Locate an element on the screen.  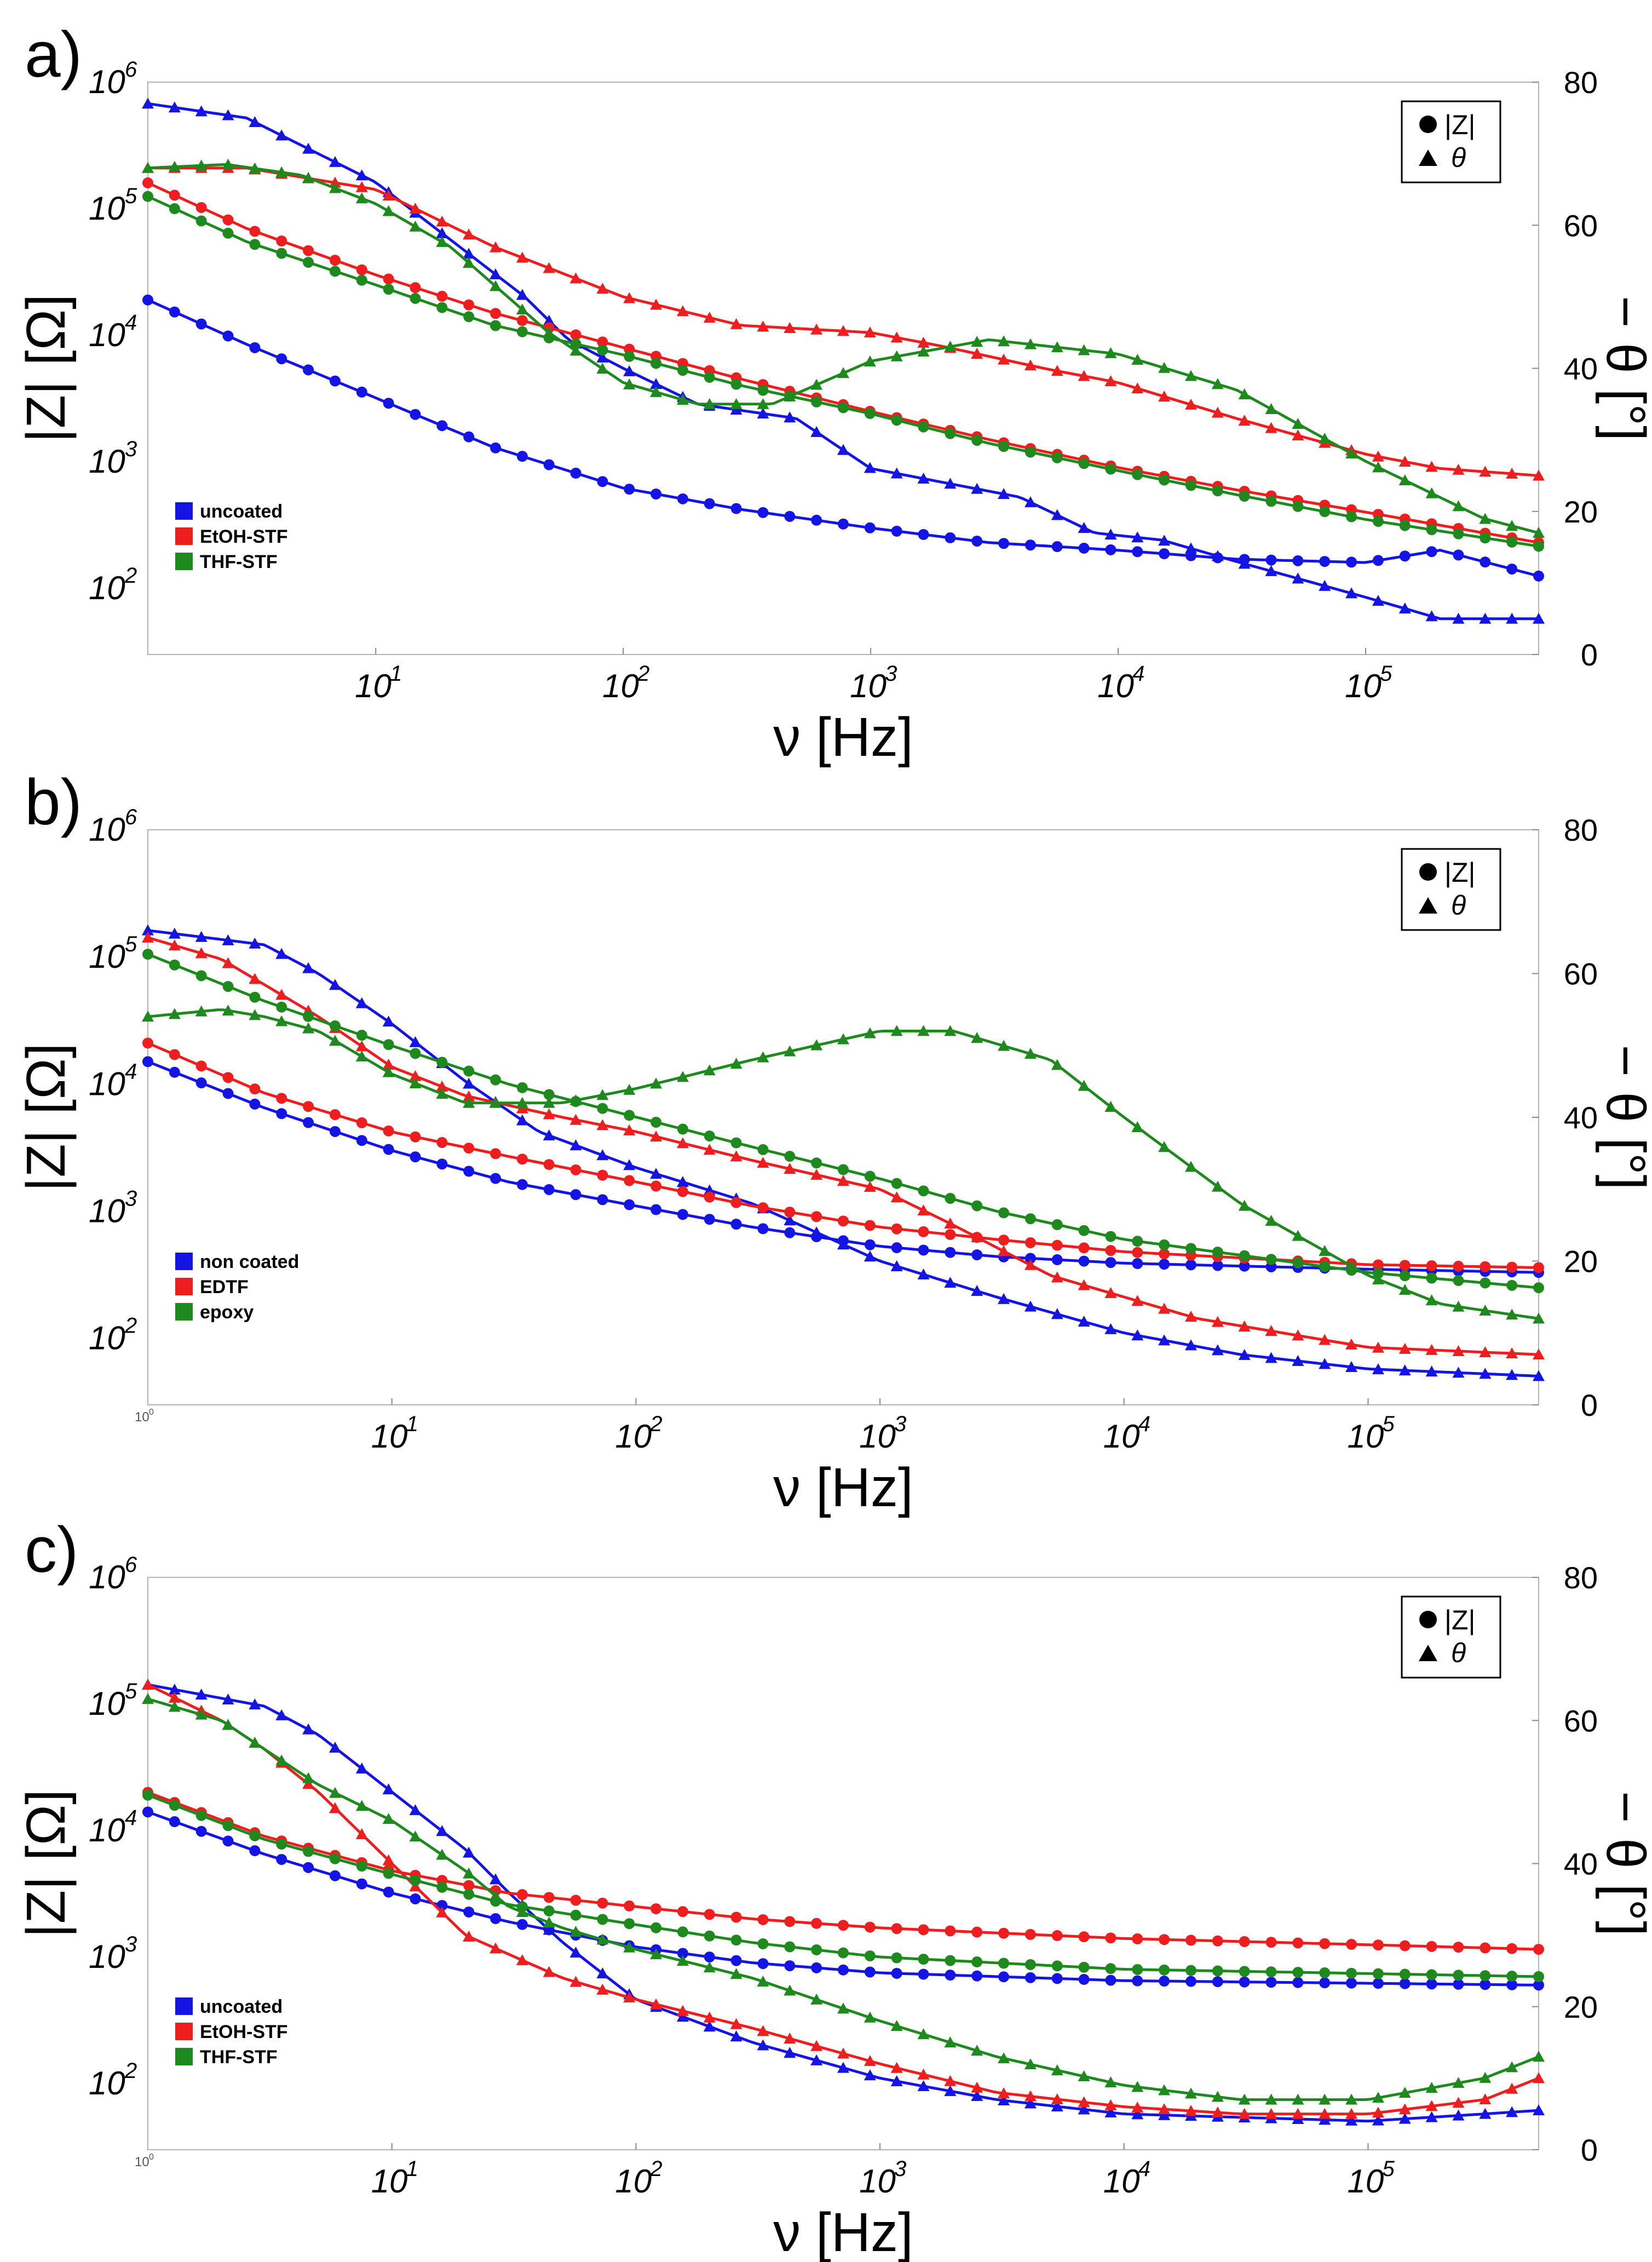
legend-swatch is located at coordinates (184, 2031).